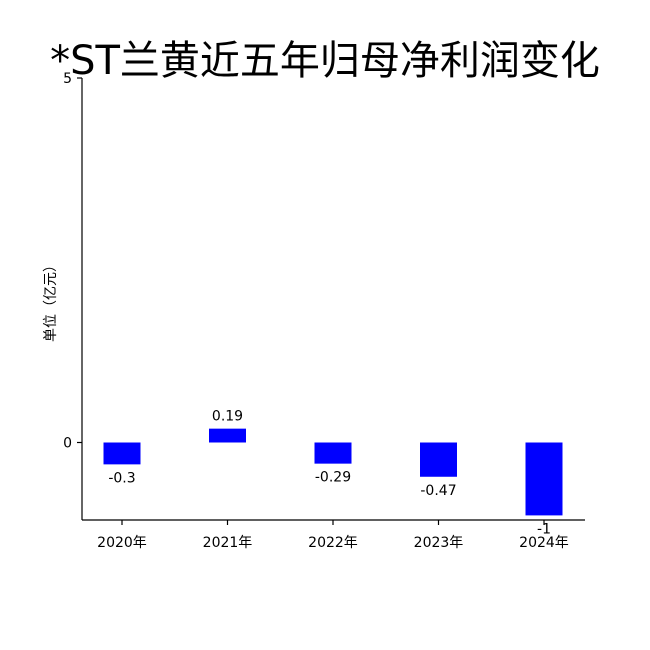  Describe the element at coordinates (121, 478) in the screenshot. I see `data-label: -0.3` at that location.